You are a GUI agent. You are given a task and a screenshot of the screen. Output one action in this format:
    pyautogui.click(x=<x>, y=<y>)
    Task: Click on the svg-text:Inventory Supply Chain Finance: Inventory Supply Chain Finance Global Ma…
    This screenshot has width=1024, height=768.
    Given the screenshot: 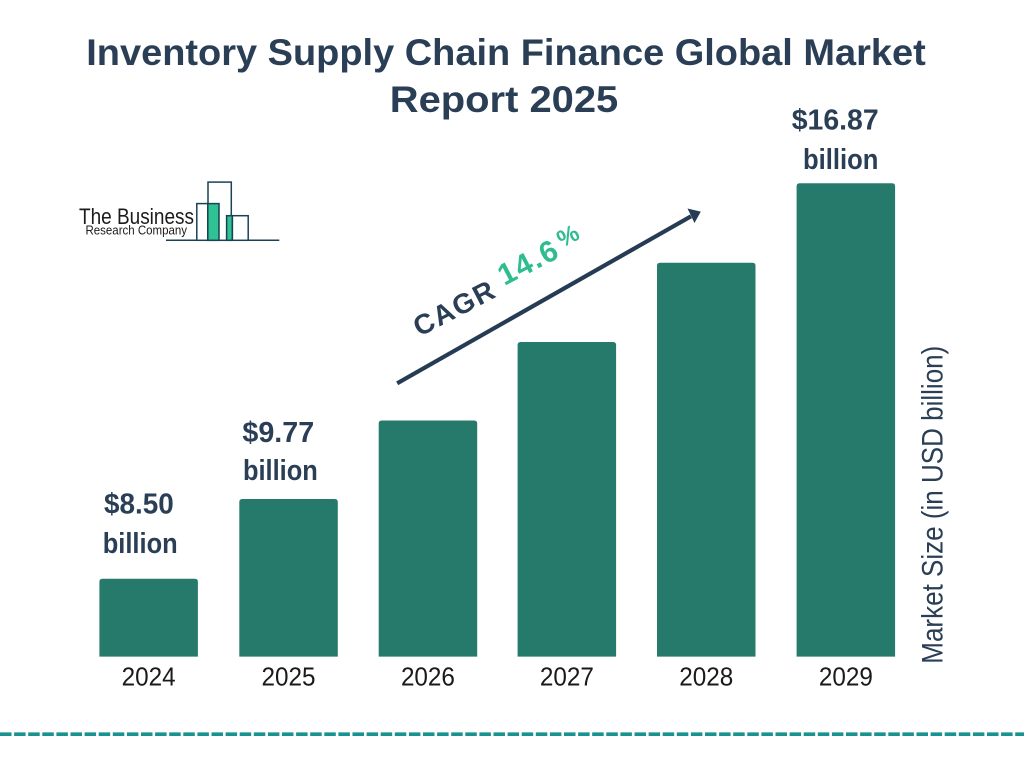 What is the action you would take?
    pyautogui.click(x=506, y=52)
    